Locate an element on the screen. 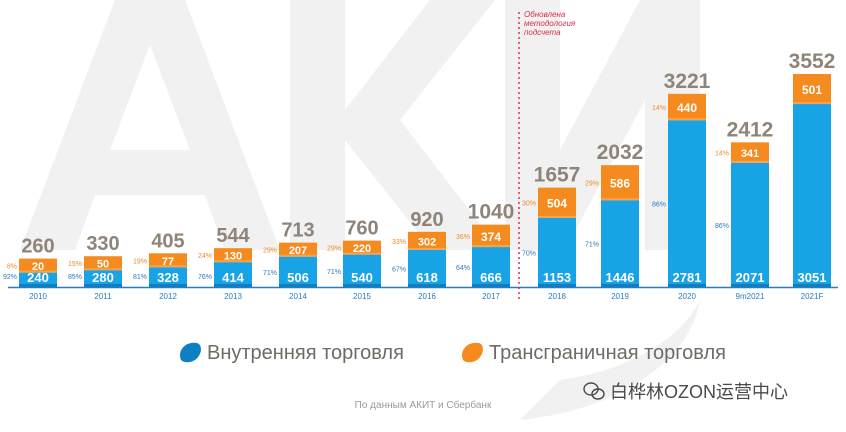 The image size is (846, 432). category-label: 9m2021 is located at coordinates (750, 296).